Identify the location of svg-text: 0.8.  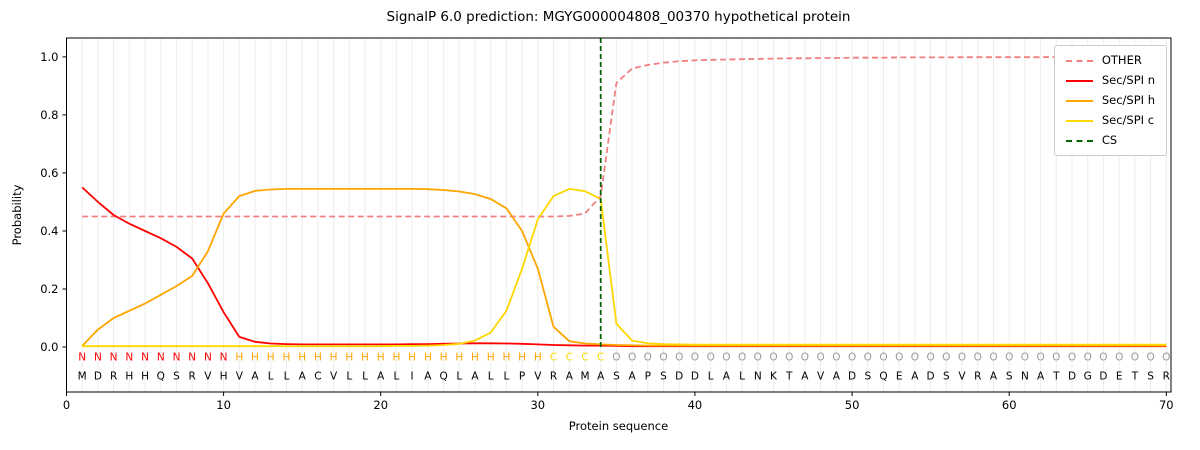
(49, 115).